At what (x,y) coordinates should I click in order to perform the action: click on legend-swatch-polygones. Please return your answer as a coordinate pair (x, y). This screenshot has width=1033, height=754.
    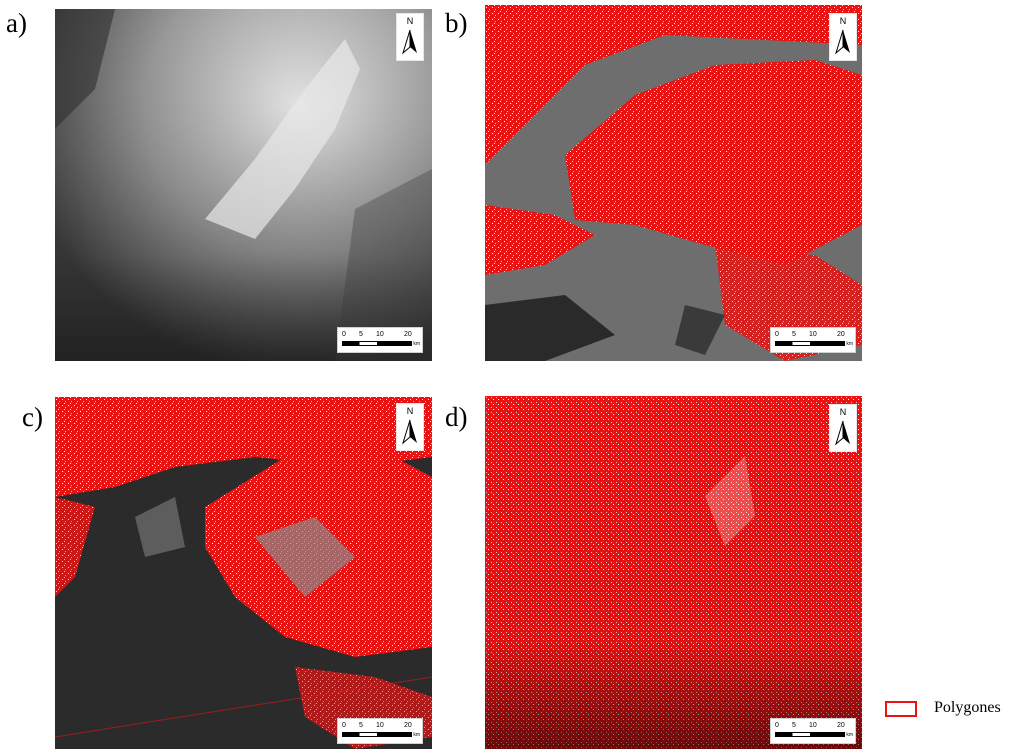
    Looking at the image, I should click on (901, 709).